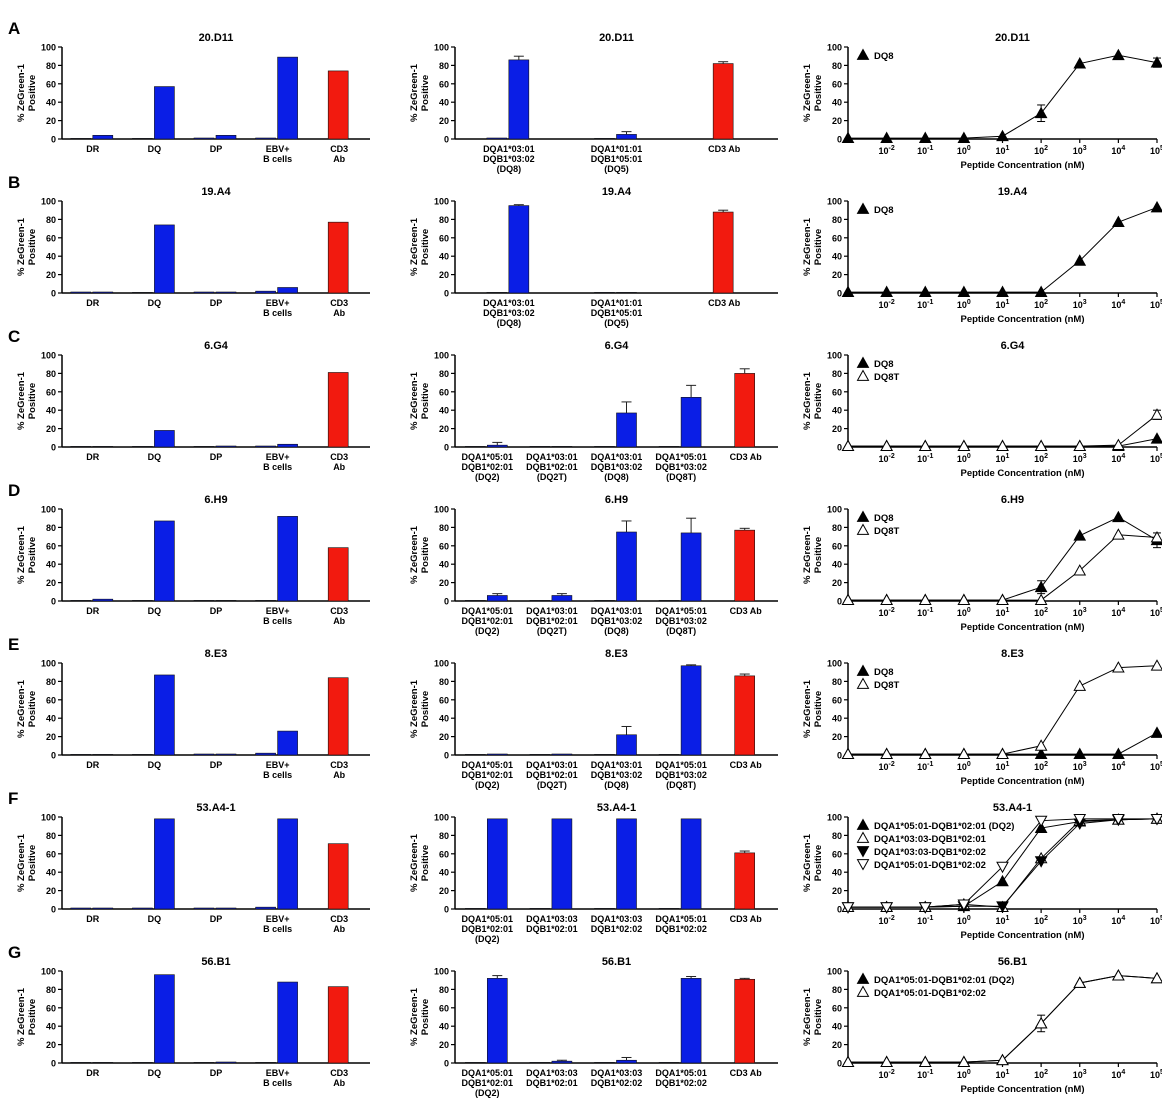 This screenshot has height=1111, width=1162. I want to click on panel-c-dose-response-legend-point, so click(863, 362).